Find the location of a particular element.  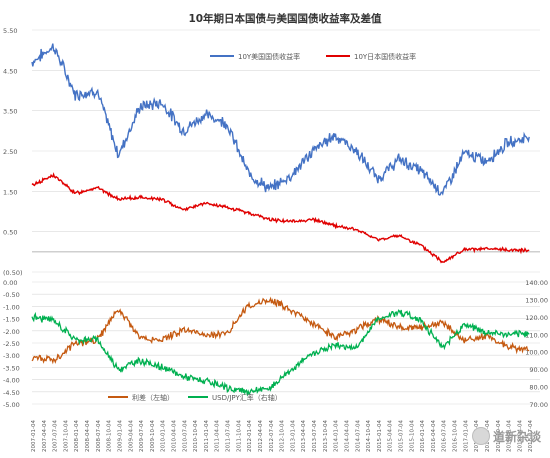

x-tick-label: 2010-07-04 is located at coordinates (185, 436).